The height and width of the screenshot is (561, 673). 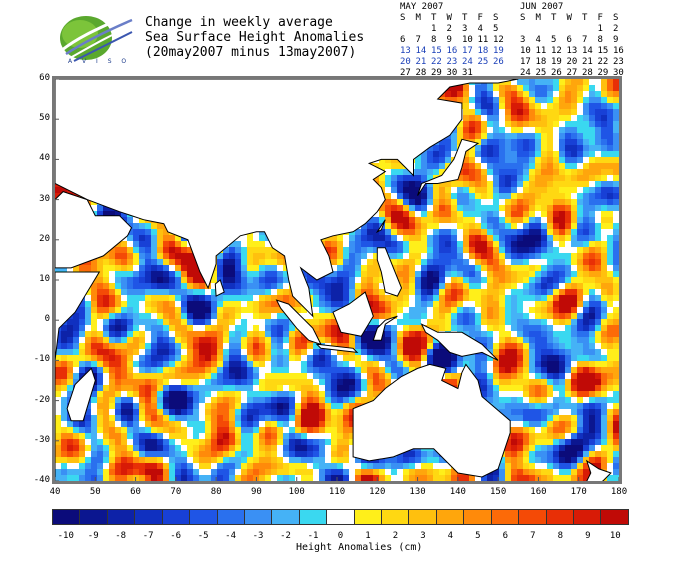 What do you see at coordinates (541, 51) in the screenshot?
I see `calendar-day: 11` at bounding box center [541, 51].